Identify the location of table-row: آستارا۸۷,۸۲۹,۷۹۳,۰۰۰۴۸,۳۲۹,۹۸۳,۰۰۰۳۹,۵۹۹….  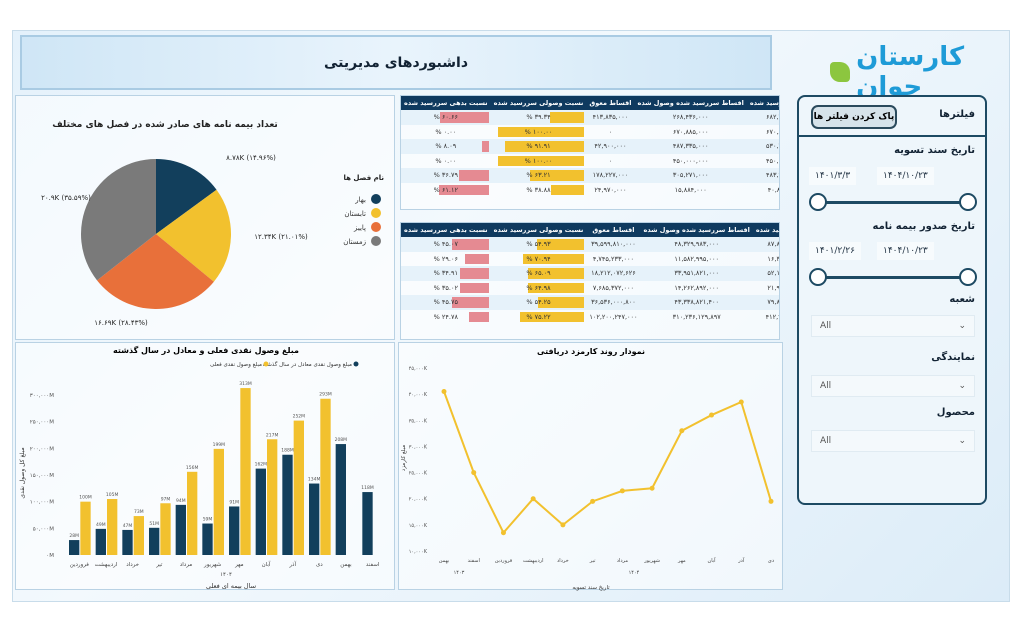
(590, 244).